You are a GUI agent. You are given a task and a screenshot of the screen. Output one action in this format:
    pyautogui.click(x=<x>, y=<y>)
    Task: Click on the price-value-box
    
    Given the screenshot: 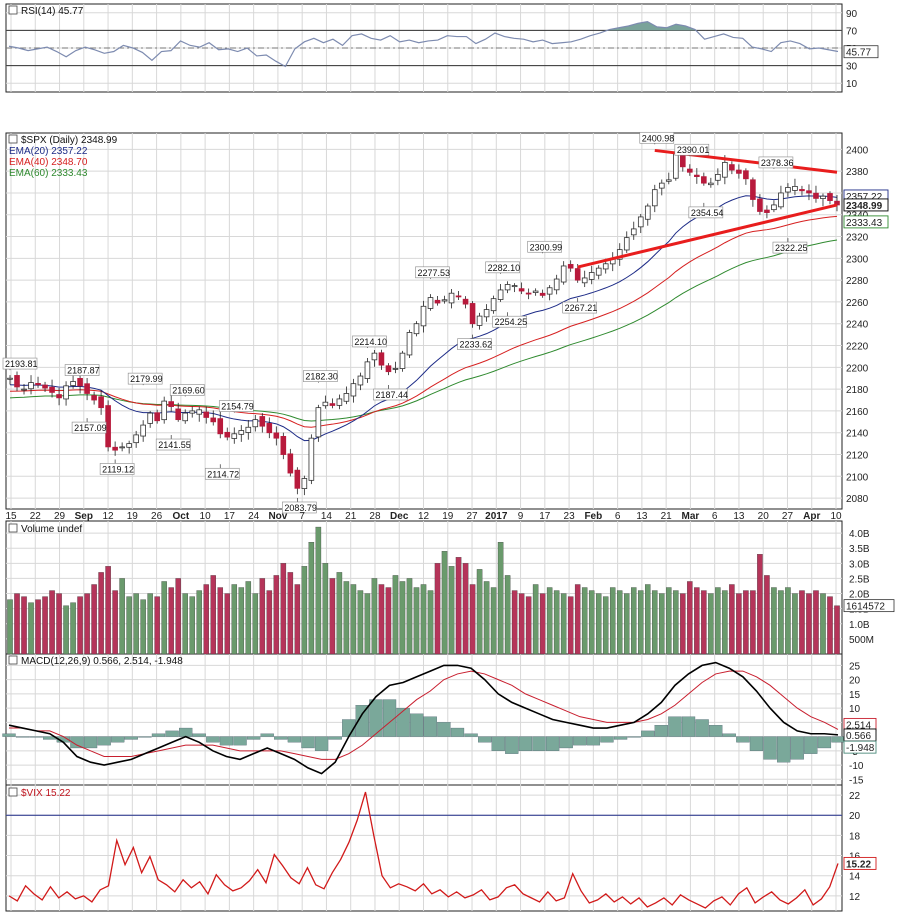 What is the action you would take?
    pyautogui.click(x=866, y=205)
    